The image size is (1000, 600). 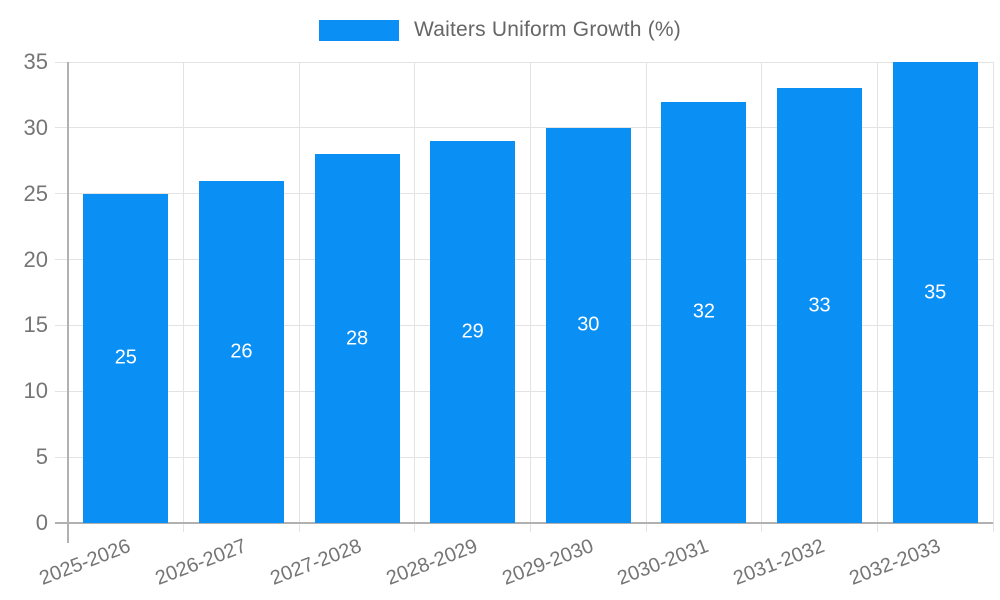 I want to click on bar-value-label: 25, so click(x=125, y=357).